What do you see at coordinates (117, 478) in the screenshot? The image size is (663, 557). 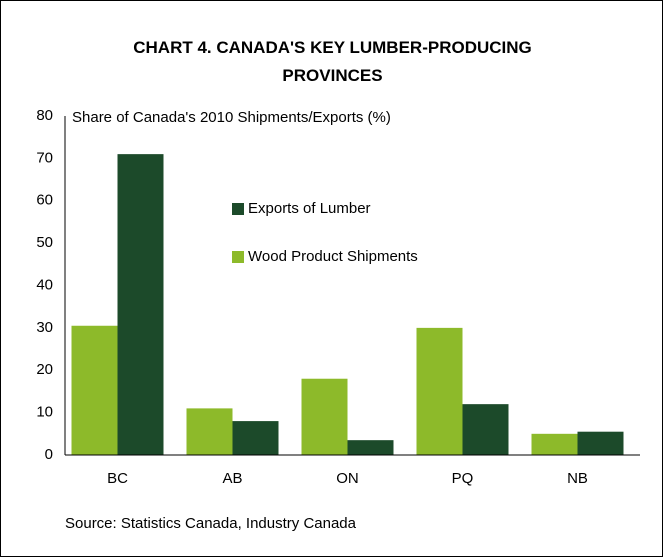 I see `x-tick-label: BC` at bounding box center [117, 478].